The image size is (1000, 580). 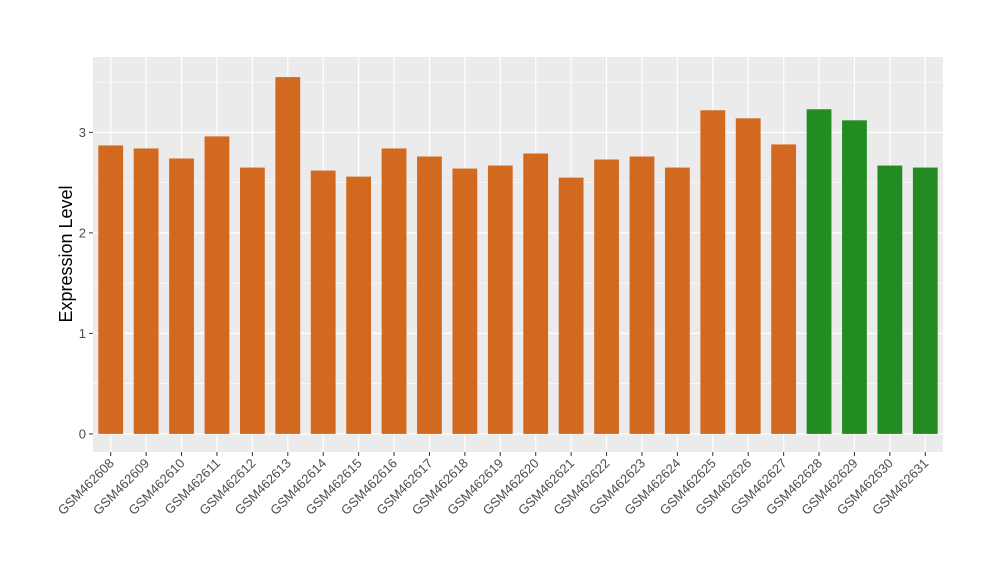 What do you see at coordinates (82, 433) in the screenshot?
I see `y-tick-label: 0` at bounding box center [82, 433].